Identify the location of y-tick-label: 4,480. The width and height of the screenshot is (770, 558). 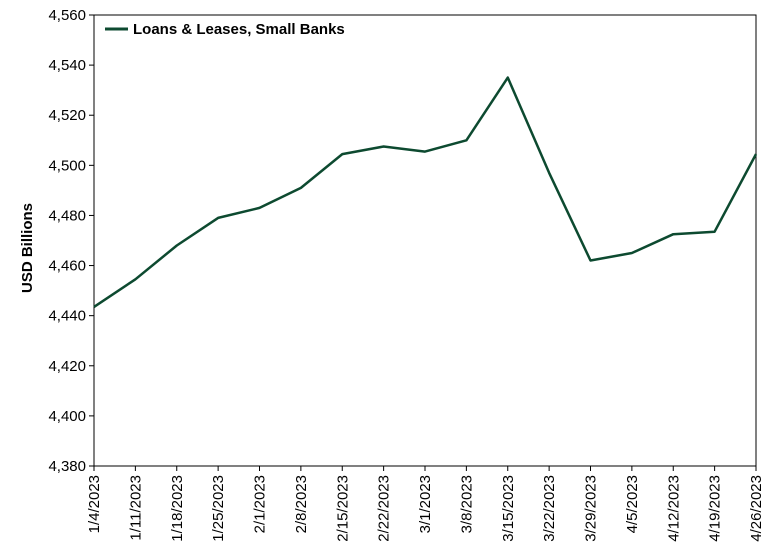
(67, 215).